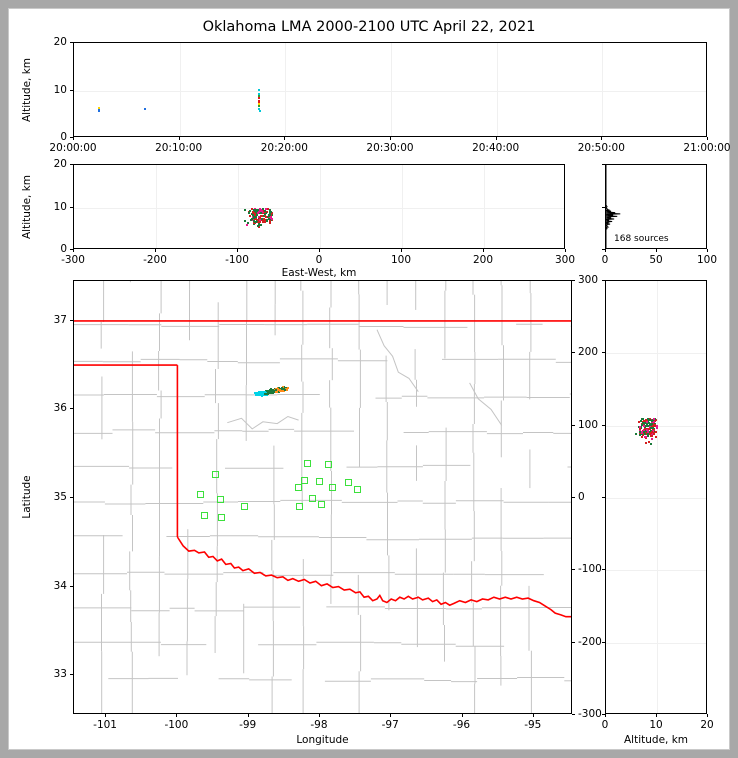 The image size is (738, 758). What do you see at coordinates (707, 725) in the screenshot?
I see `x-tick-label: 20` at bounding box center [707, 725].